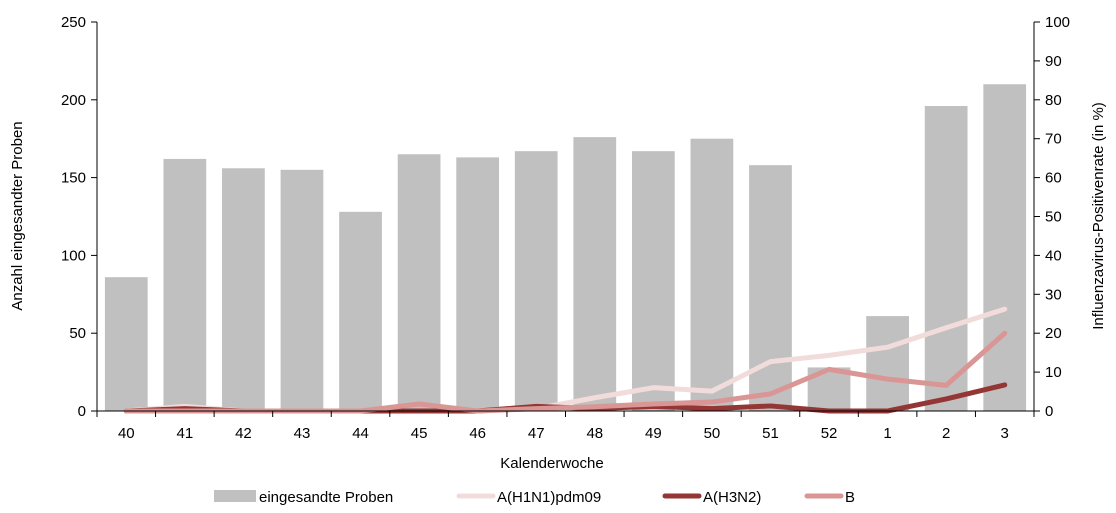 The width and height of the screenshot is (1116, 513). Describe the element at coordinates (17, 215) in the screenshot. I see `y-axis-title: Anzahl eingesandter Proben` at that location.